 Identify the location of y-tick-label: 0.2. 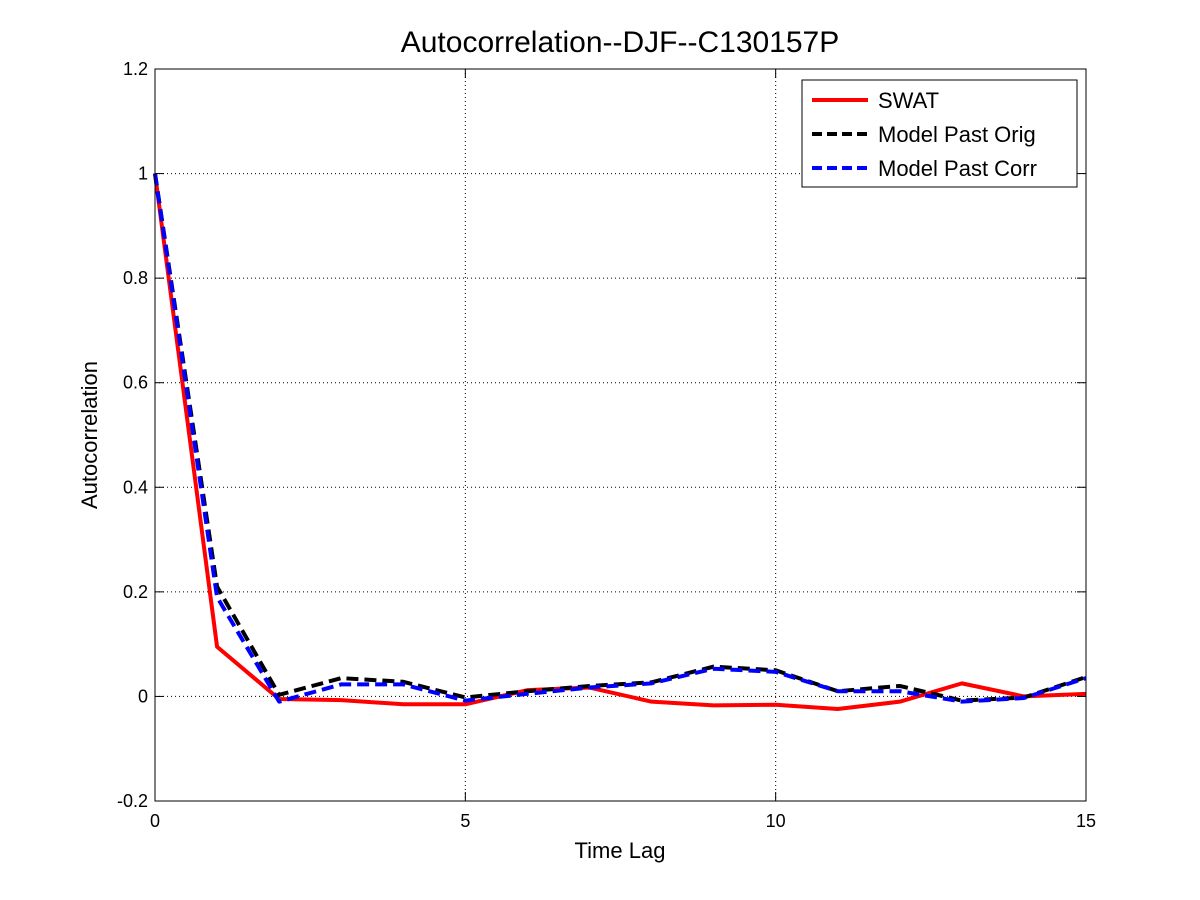
(135, 592).